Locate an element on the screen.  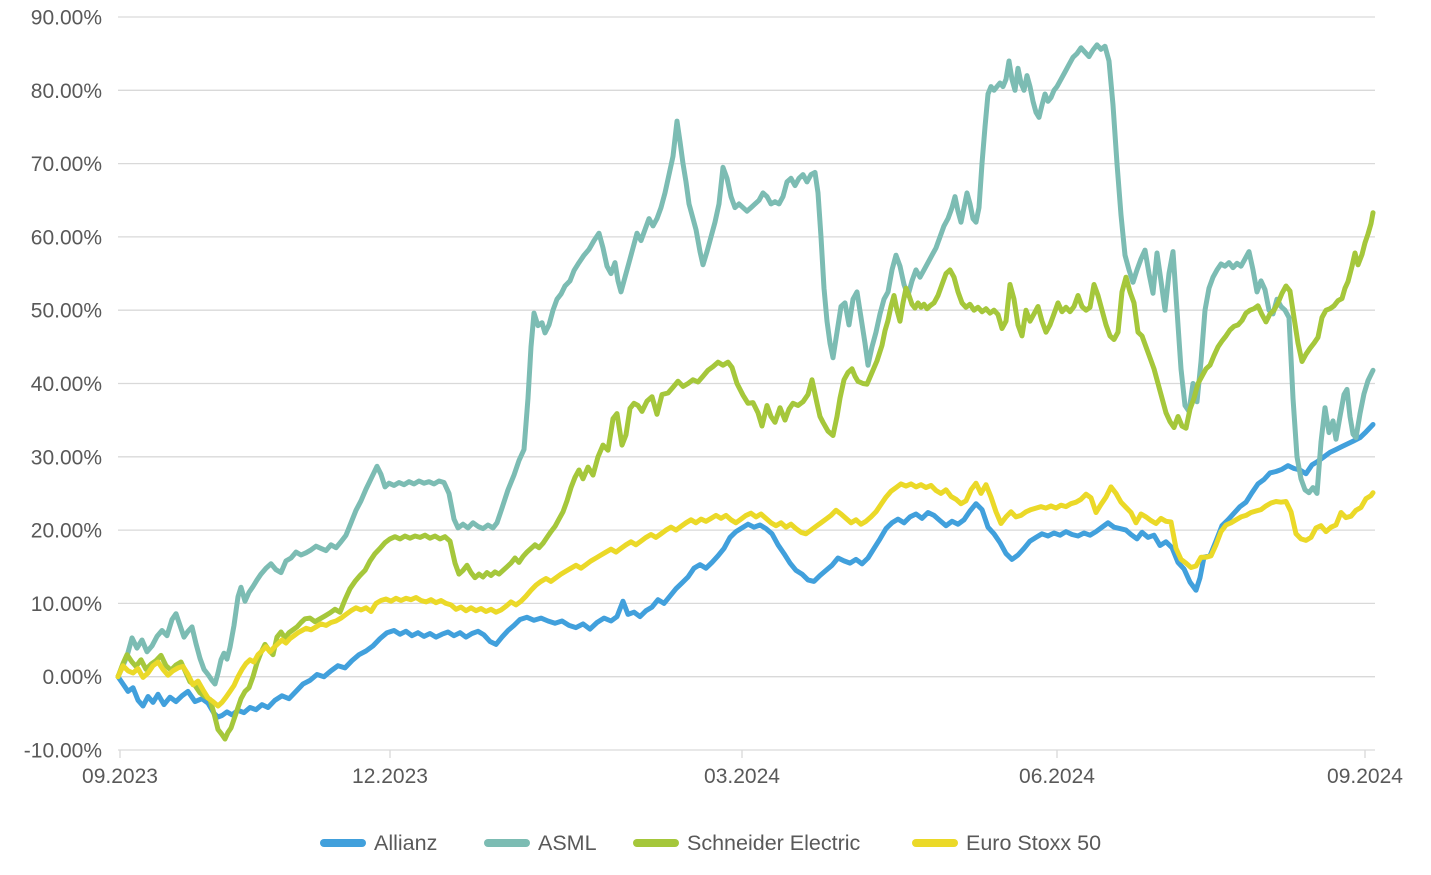
y-tick-label: 30.00% is located at coordinates (66, 457).